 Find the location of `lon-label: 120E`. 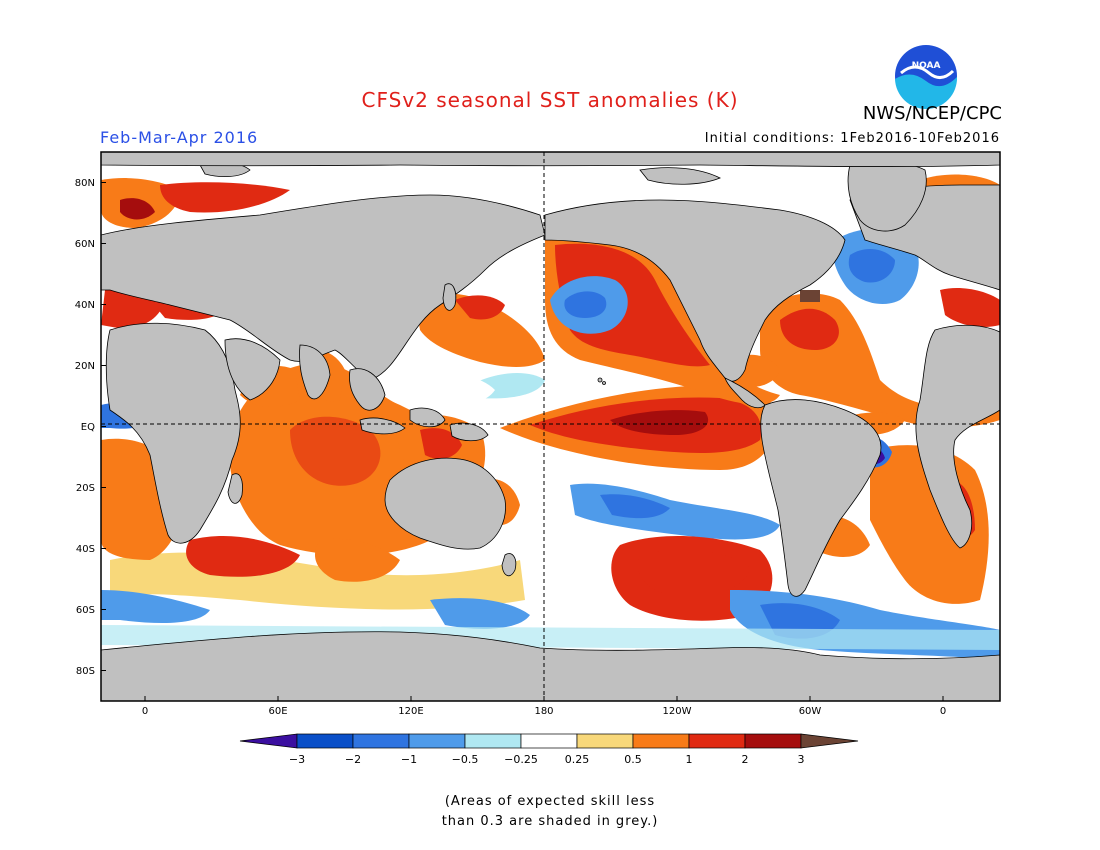

lon-label: 120E is located at coordinates (410, 711).